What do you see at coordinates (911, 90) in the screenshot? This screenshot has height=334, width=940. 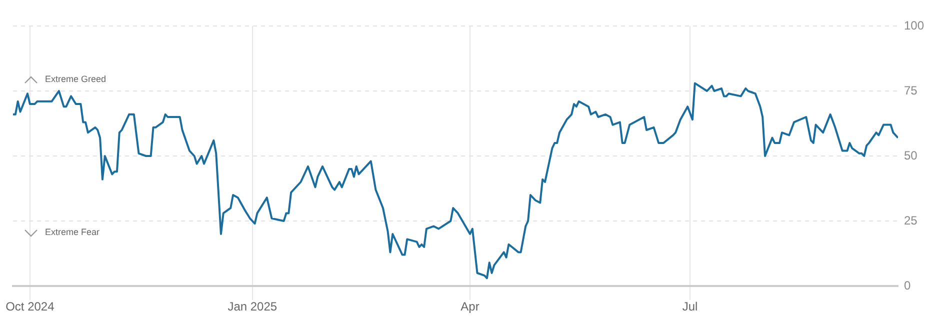 I see `y-tick-label: 75` at bounding box center [911, 90].